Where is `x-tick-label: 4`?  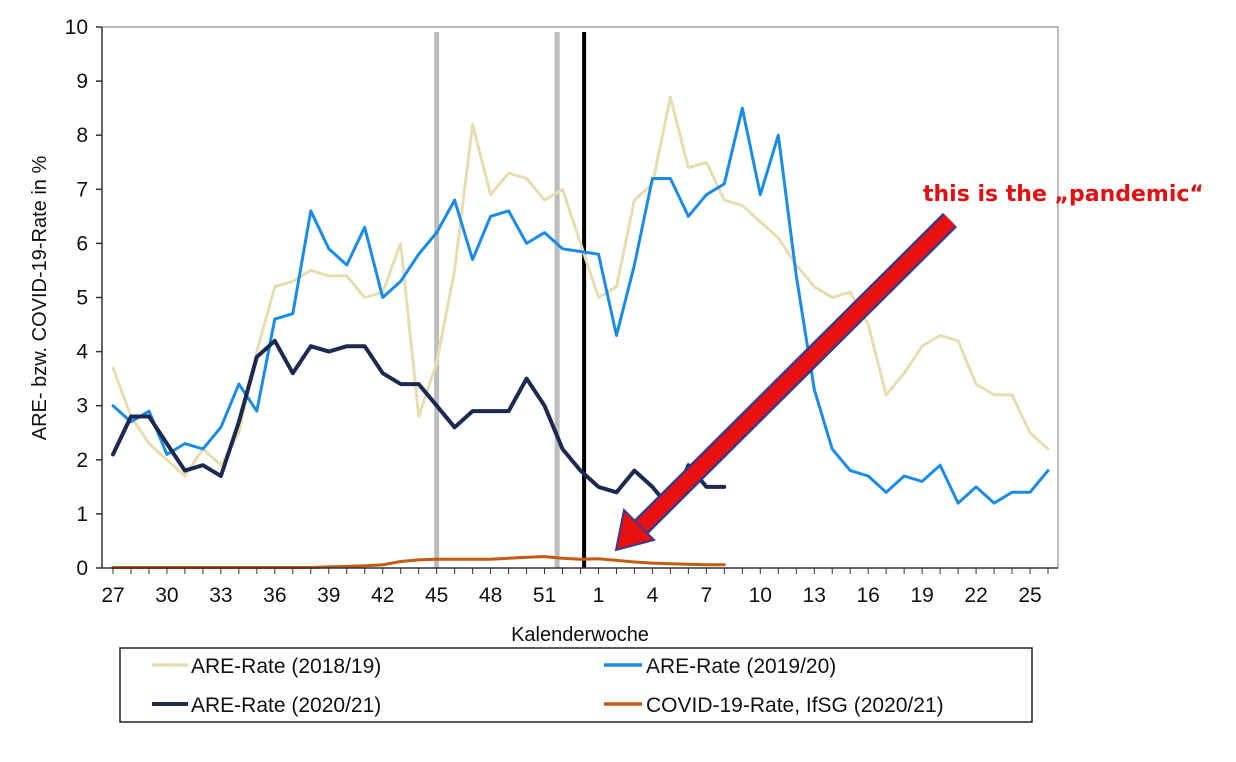 x-tick-label: 4 is located at coordinates (653, 595).